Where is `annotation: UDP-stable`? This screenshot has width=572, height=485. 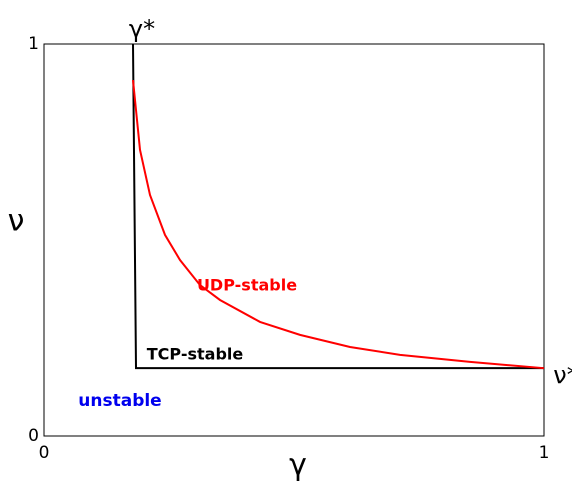
annotation: UDP-stable is located at coordinates (247, 285).